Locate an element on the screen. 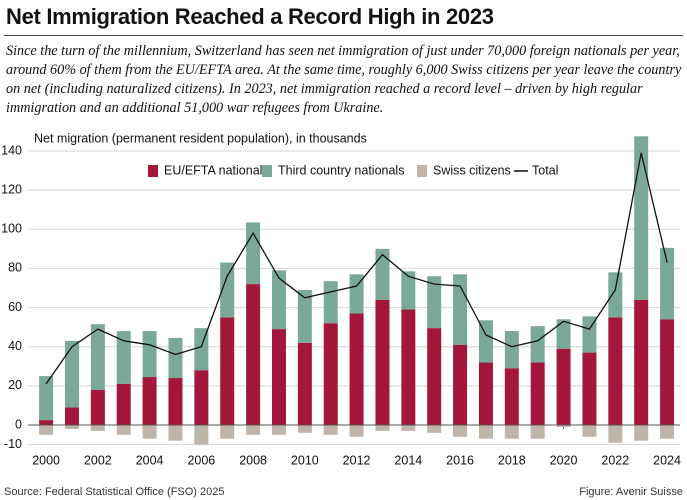 This screenshot has width=687, height=500. y-tick-label: 60 is located at coordinates (15, 307).